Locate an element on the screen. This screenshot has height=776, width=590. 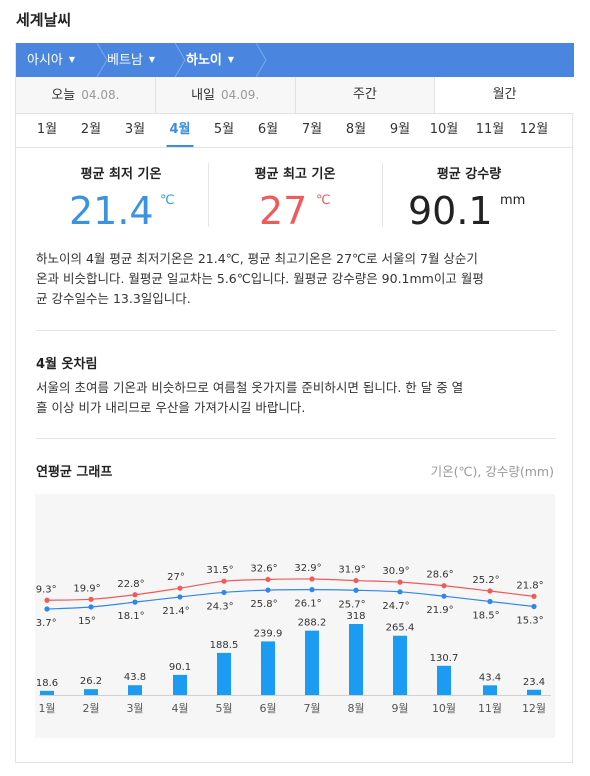
max-temp-label: 19.9° is located at coordinates (86, 588).